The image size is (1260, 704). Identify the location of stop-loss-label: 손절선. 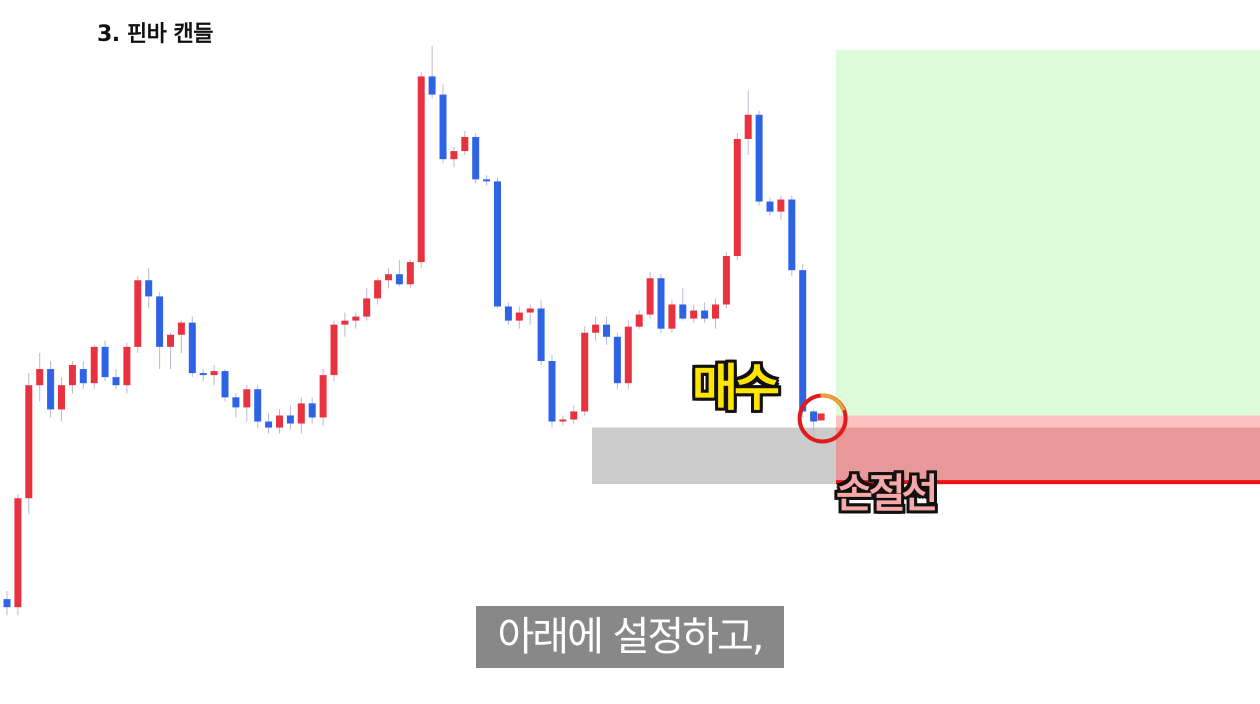
(887, 494).